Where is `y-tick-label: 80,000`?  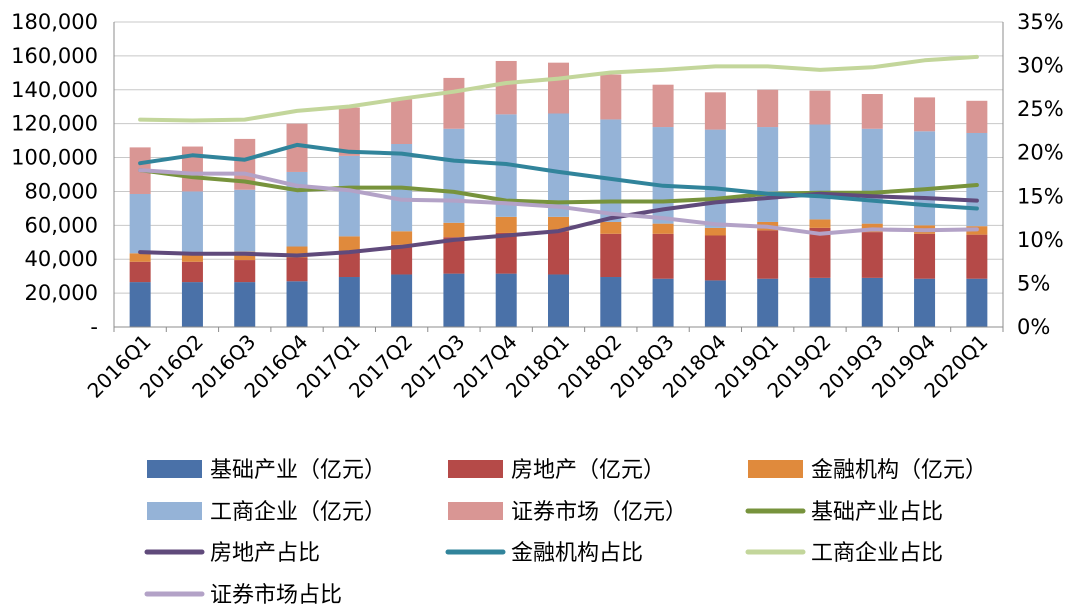 y-tick-label: 80,000 is located at coordinates (61, 191).